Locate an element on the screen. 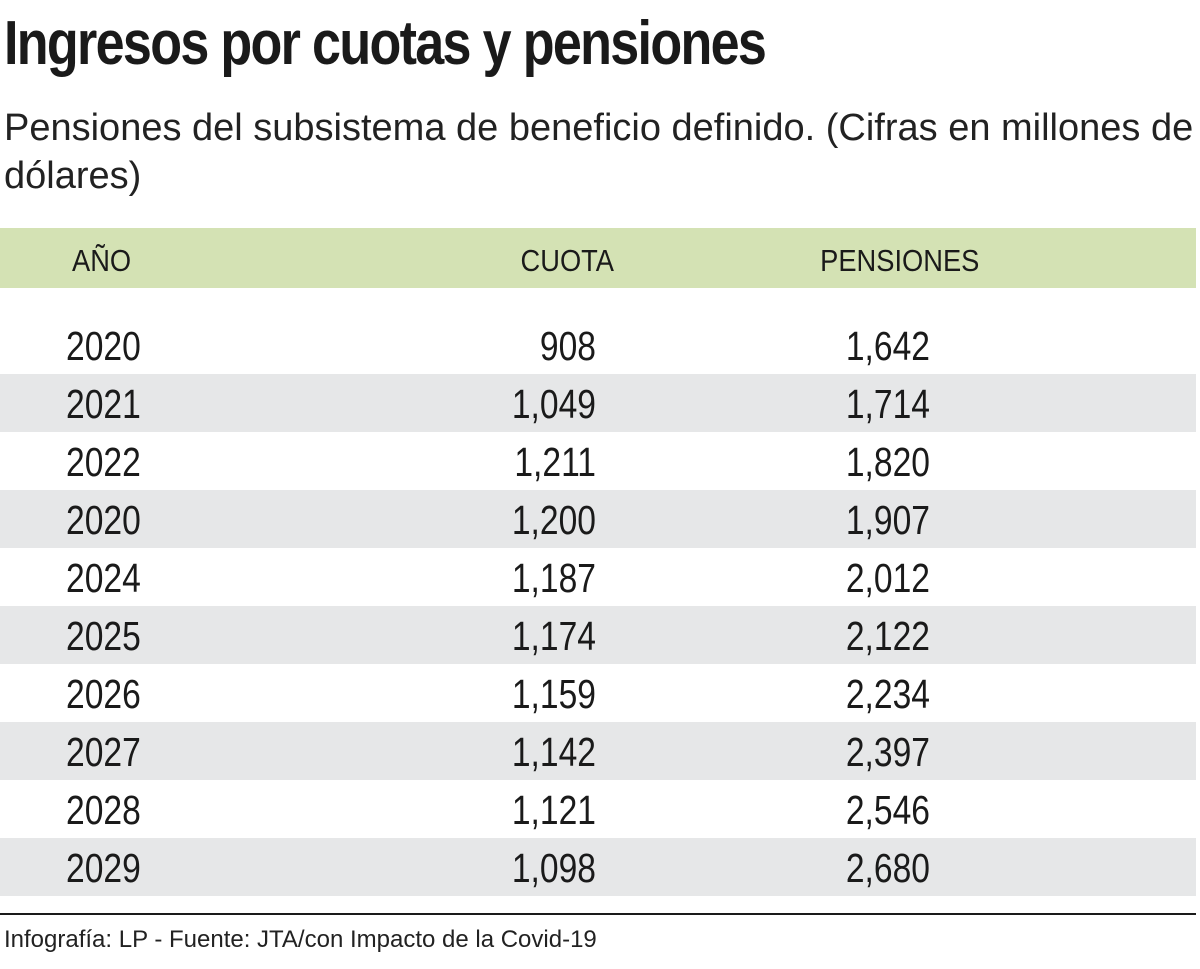  column-header-cuota: CUOTA is located at coordinates (567, 260).